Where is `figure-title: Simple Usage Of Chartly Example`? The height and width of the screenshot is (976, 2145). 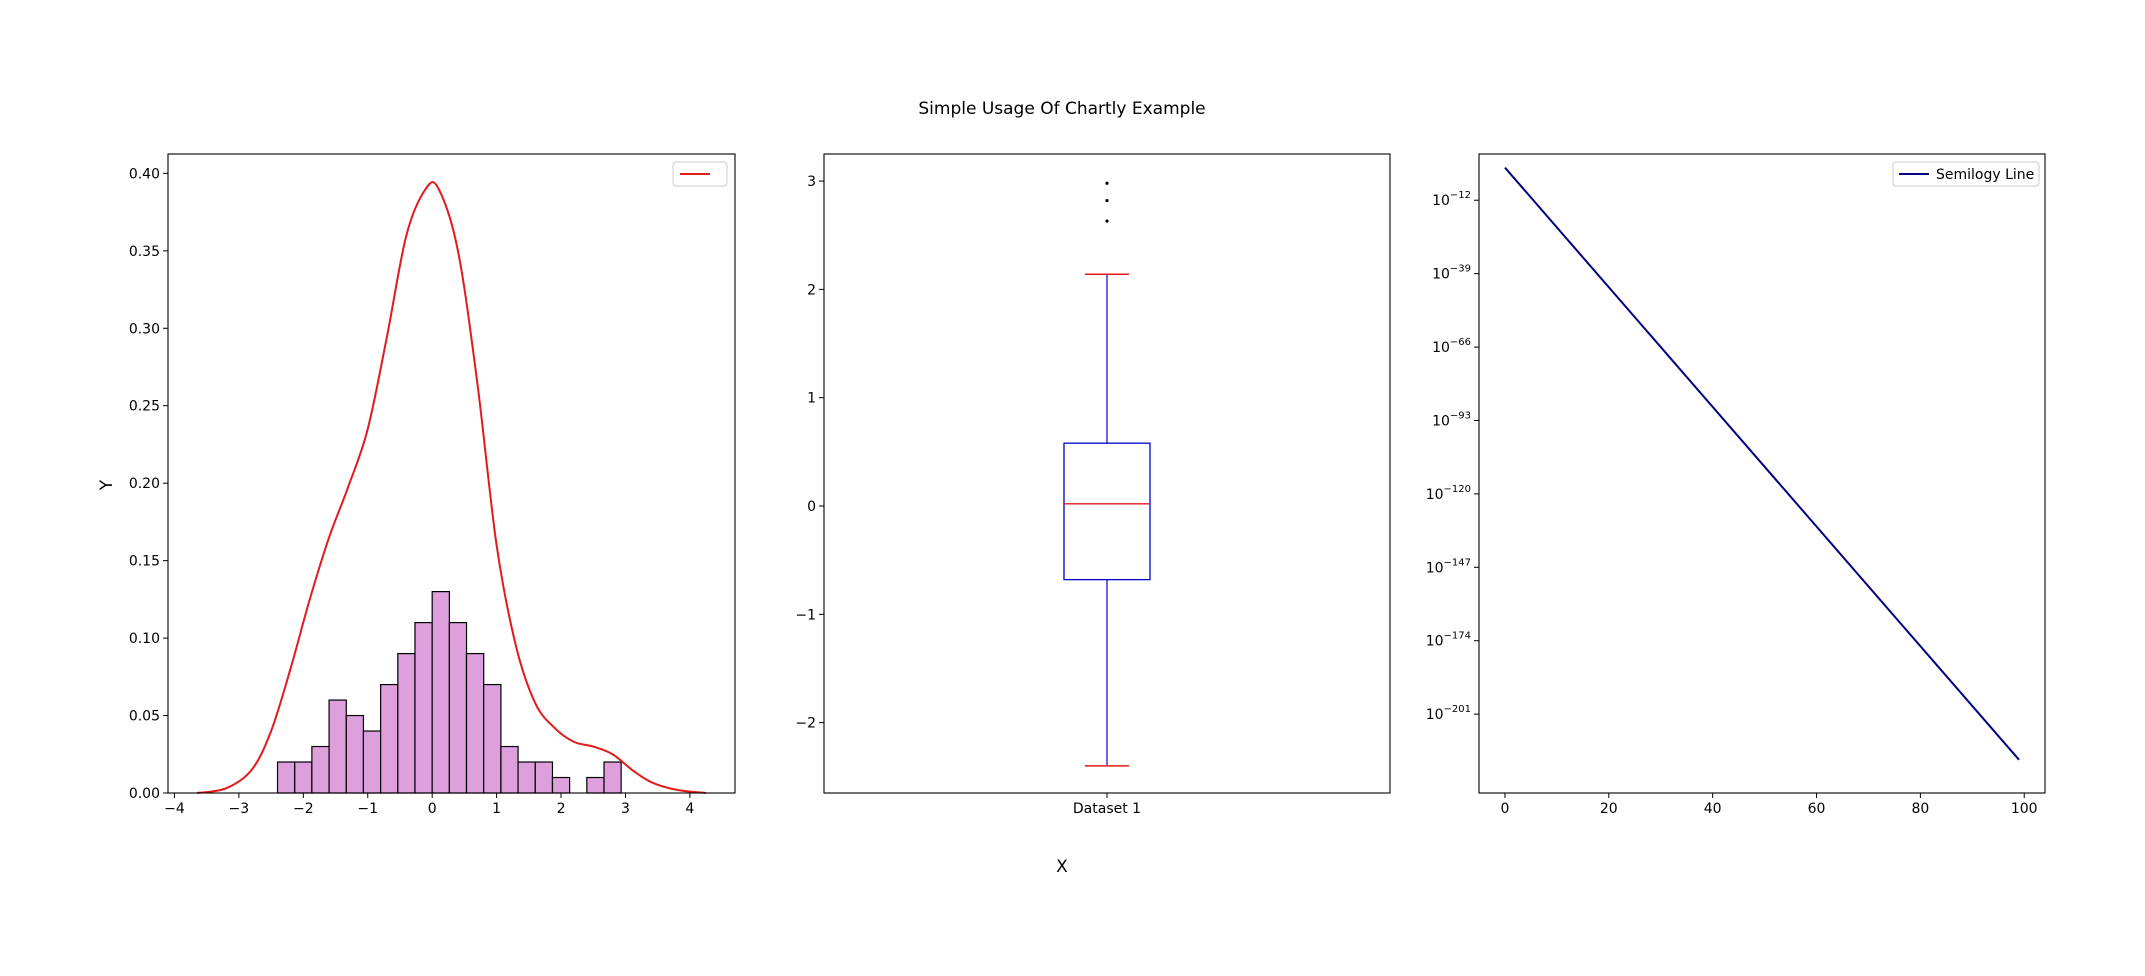 figure-title: Simple Usage Of Chartly Example is located at coordinates (1061, 109).